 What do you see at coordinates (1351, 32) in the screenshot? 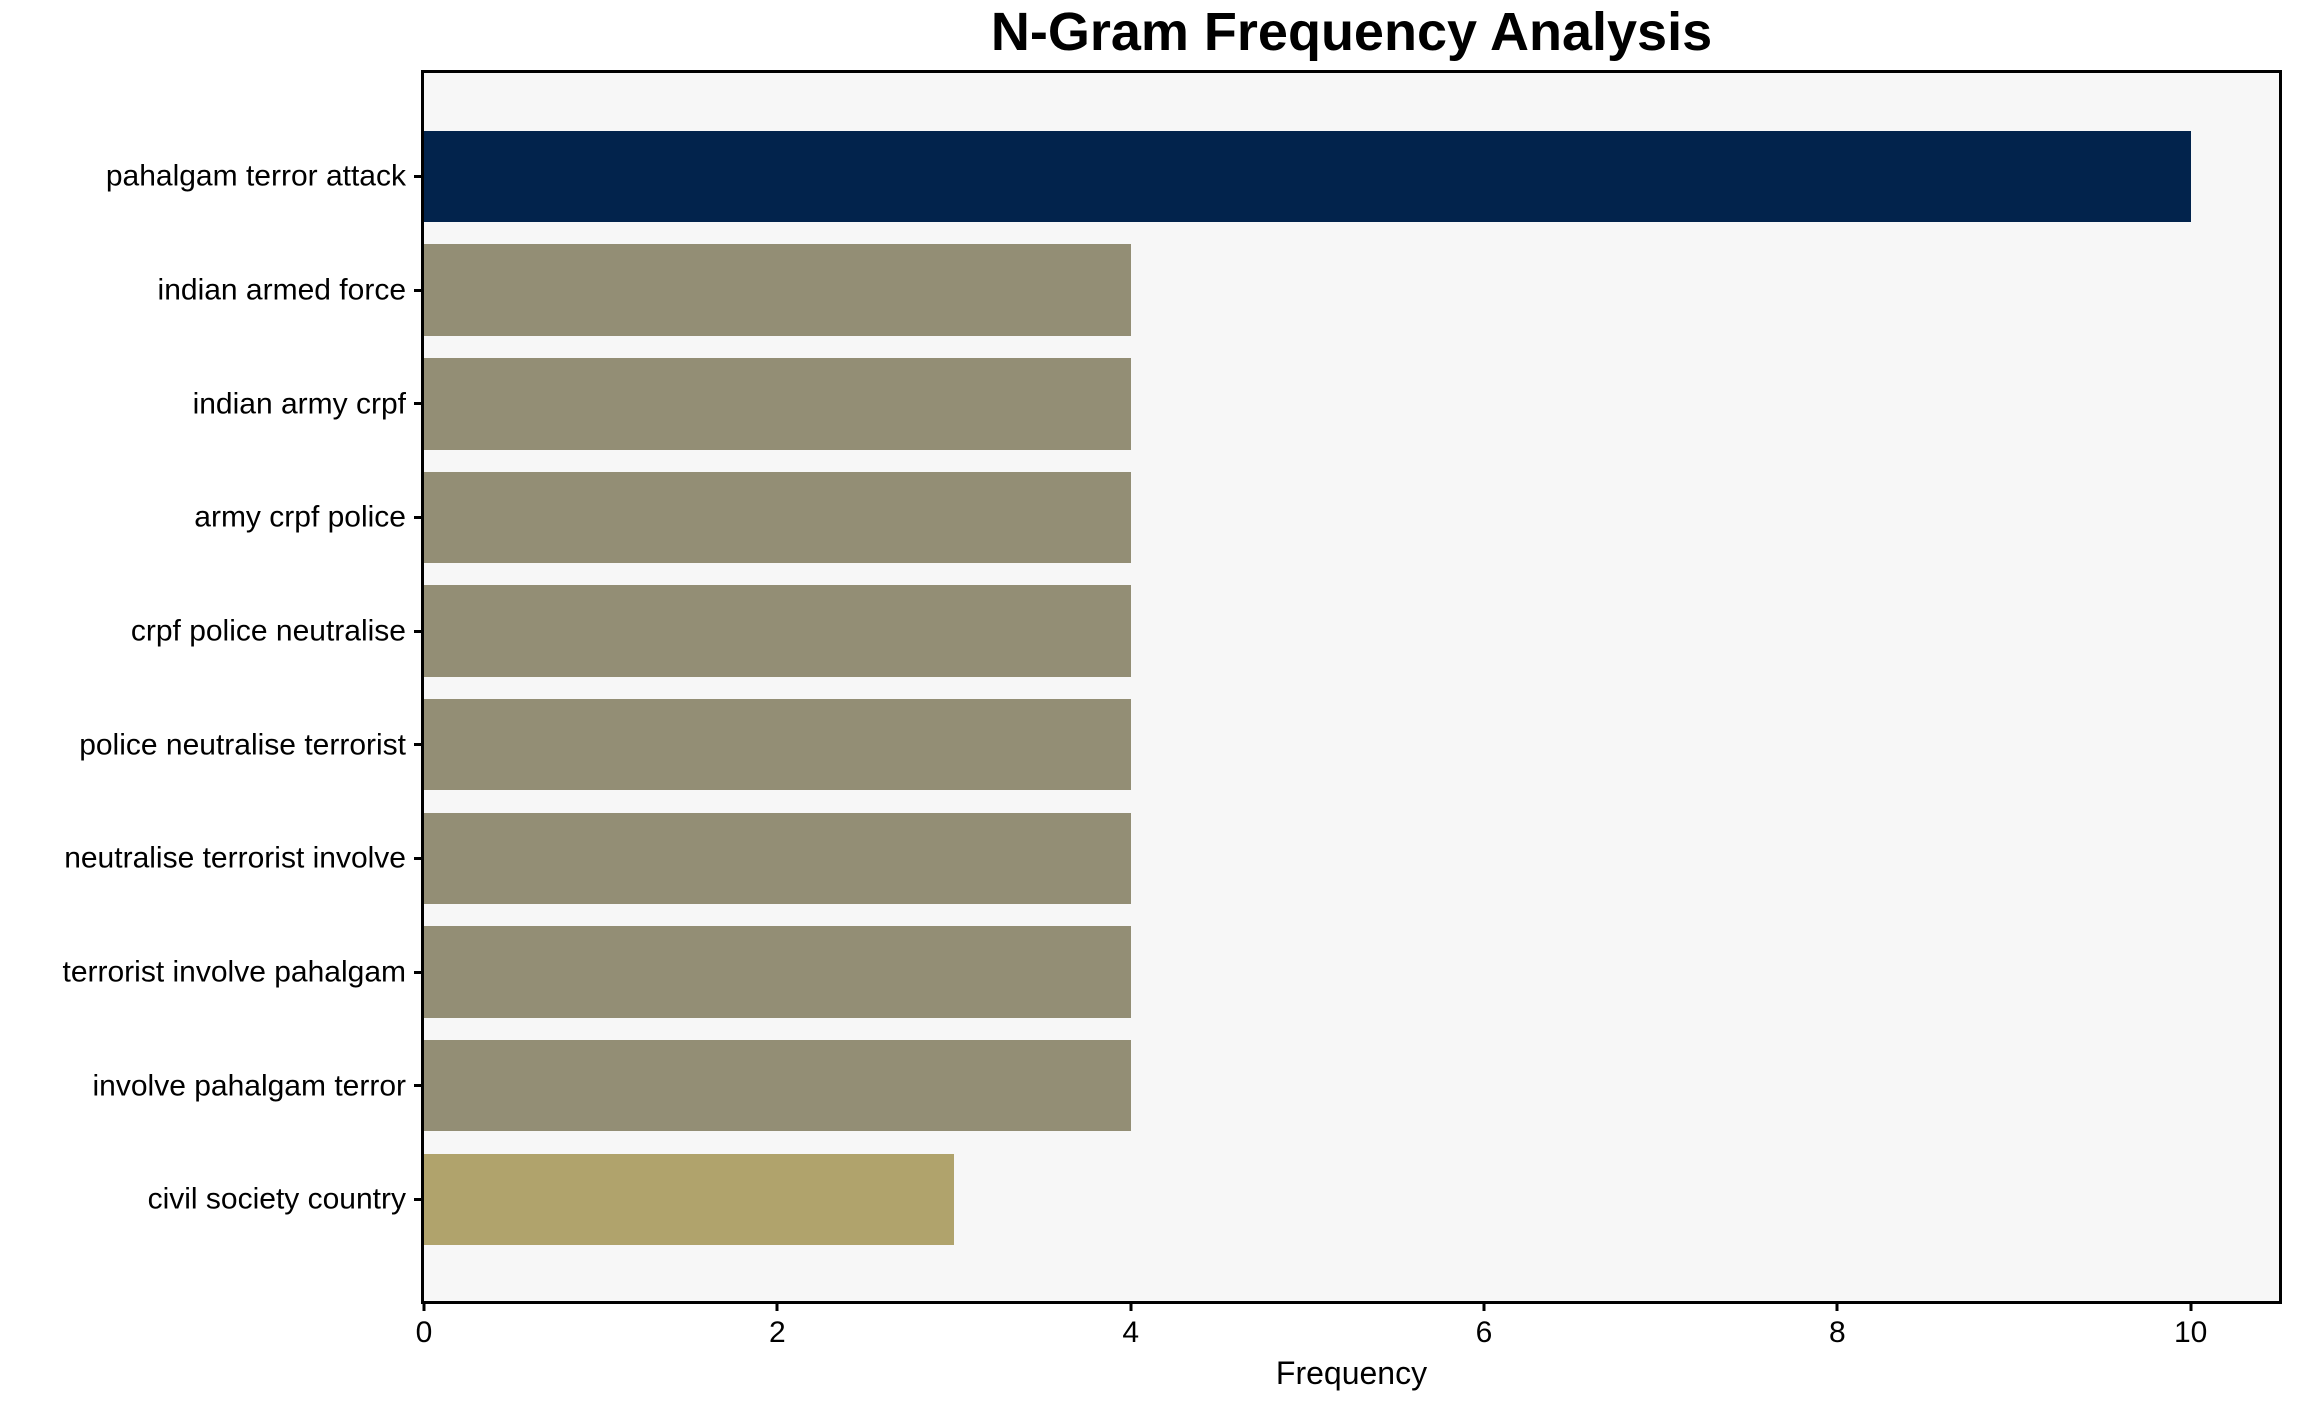
I see `chart-title: N-Gram Frequency Analysis` at bounding box center [1351, 32].